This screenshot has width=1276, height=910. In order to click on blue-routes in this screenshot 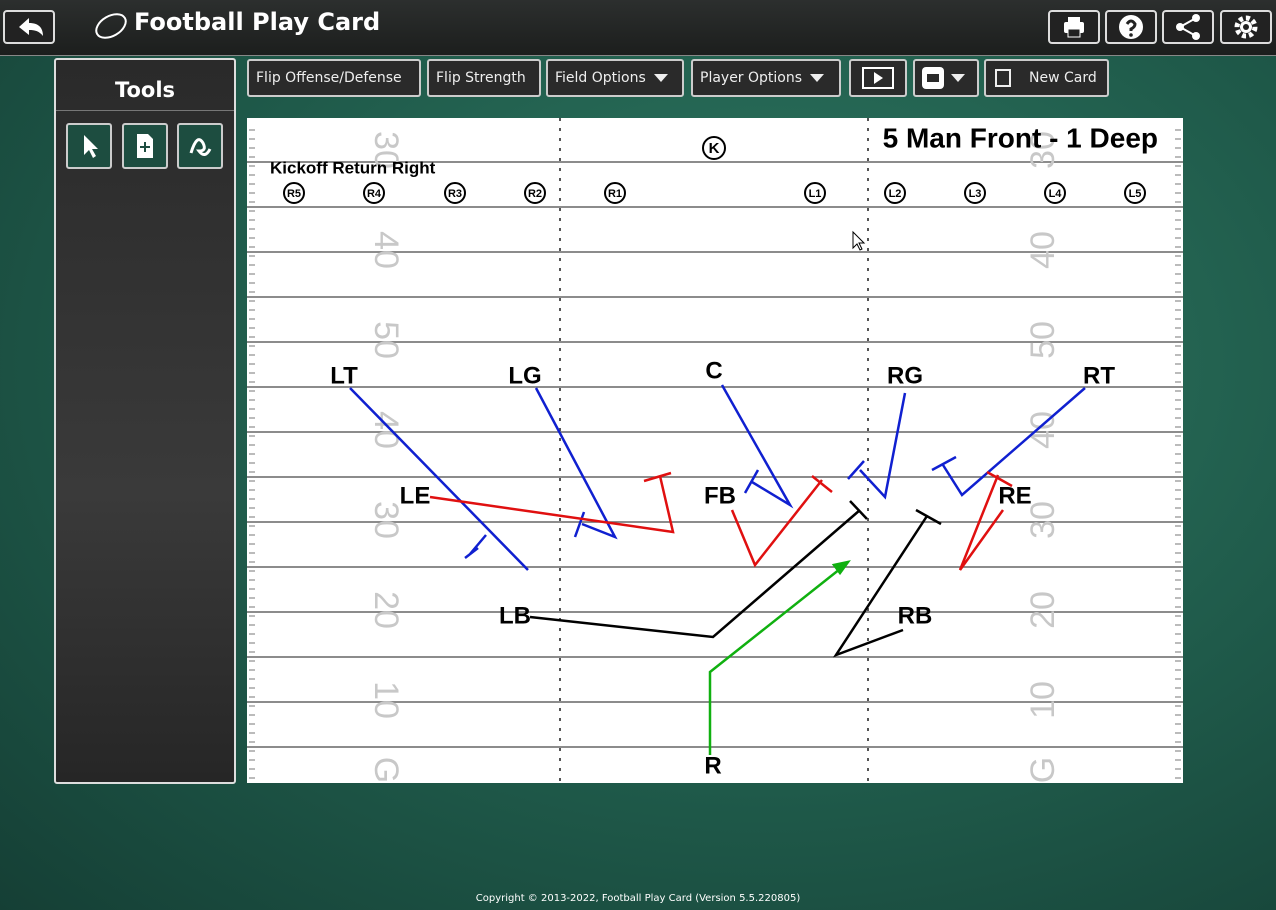, I will do `click(717, 477)`.